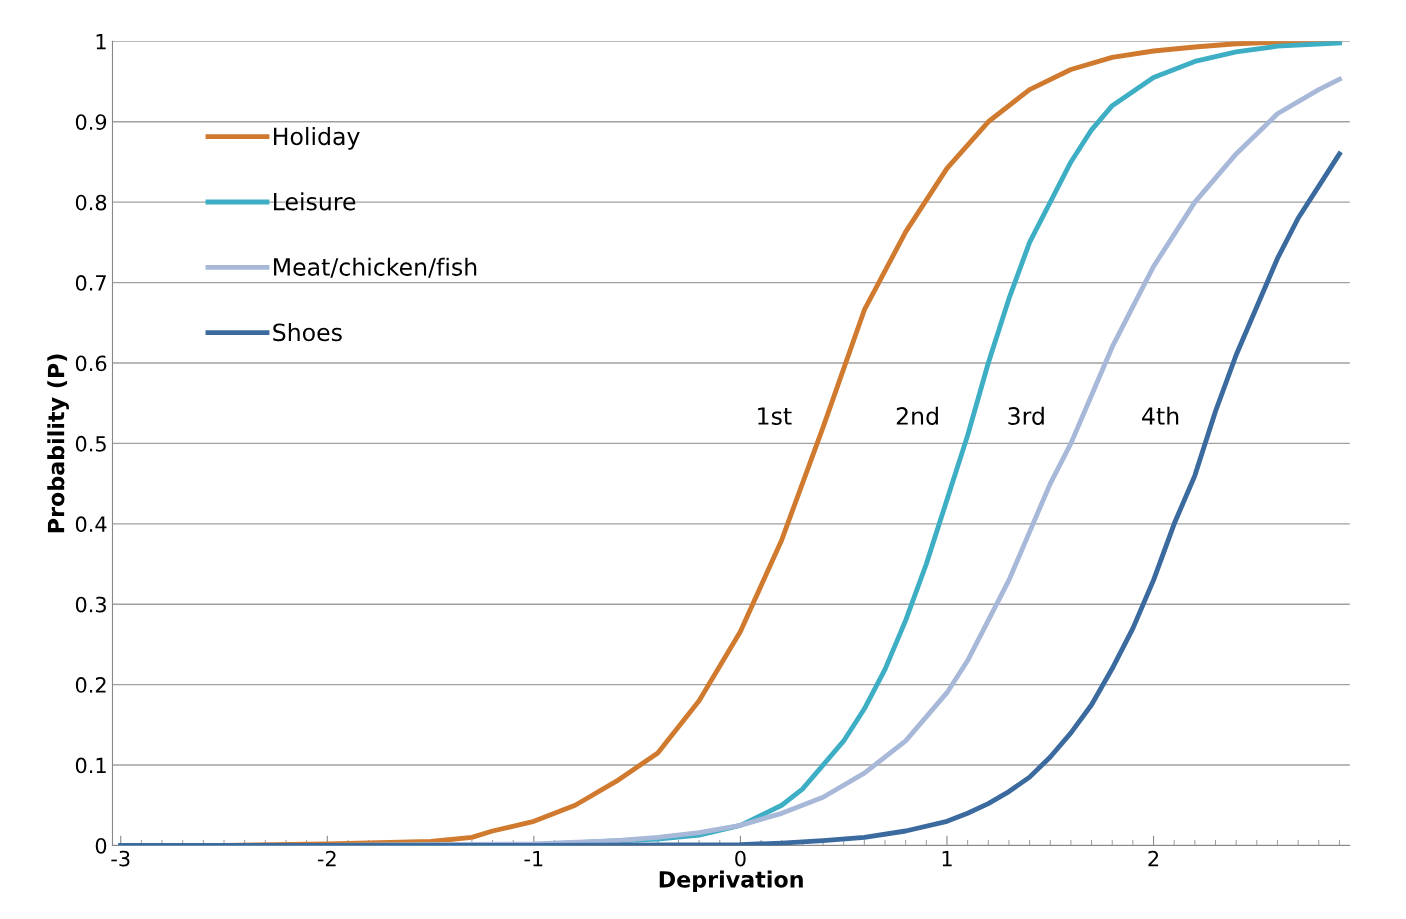  Describe the element at coordinates (731, 881) in the screenshot. I see `x-axis-title: Deprivation` at that location.